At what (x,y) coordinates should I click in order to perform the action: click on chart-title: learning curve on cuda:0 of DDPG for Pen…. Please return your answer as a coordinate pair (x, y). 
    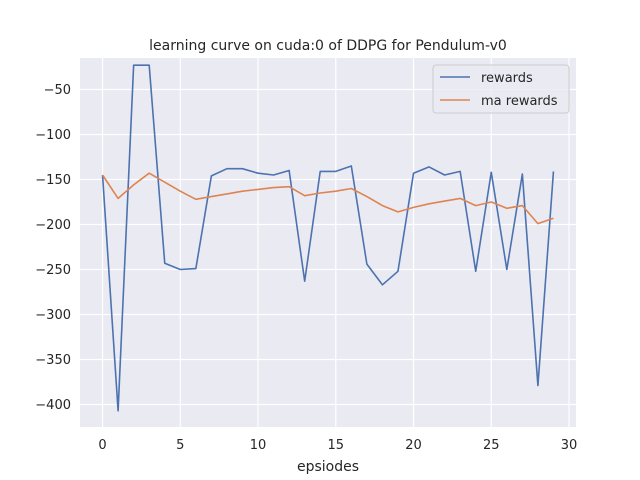
    Looking at the image, I should click on (328, 46).